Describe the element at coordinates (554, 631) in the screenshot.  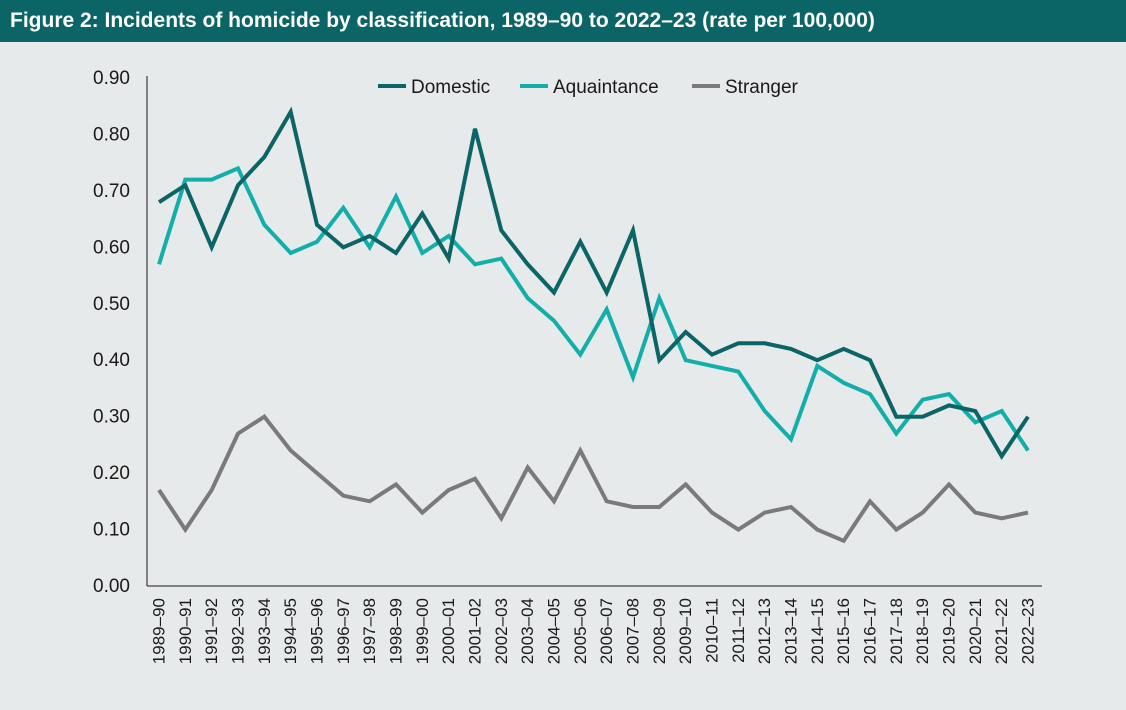
I see `x-tick-label: 2004–05` at that location.